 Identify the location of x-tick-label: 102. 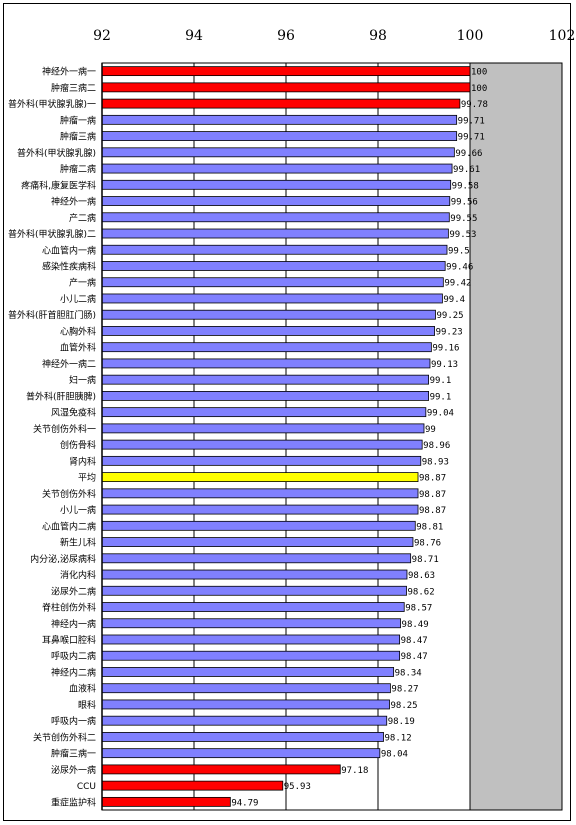
(562, 36).